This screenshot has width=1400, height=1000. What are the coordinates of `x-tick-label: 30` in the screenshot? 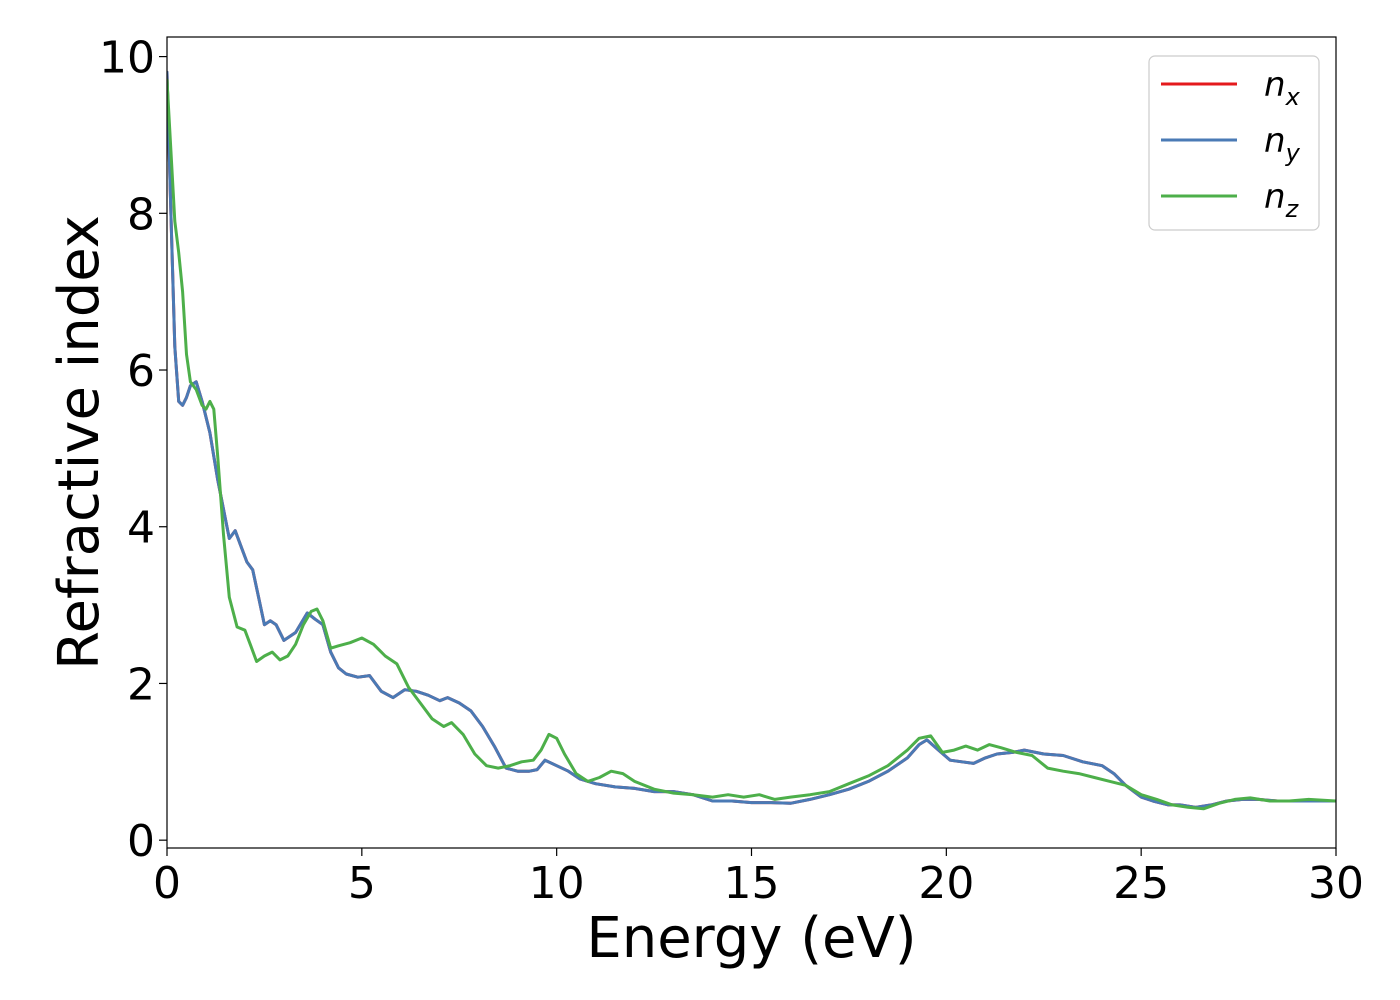 It's located at (1336, 883).